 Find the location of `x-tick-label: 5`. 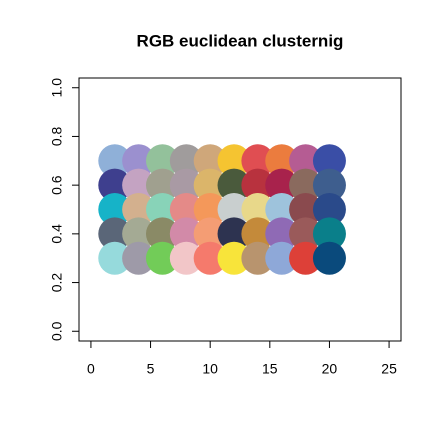

x-tick-label: 5 is located at coordinates (151, 369).